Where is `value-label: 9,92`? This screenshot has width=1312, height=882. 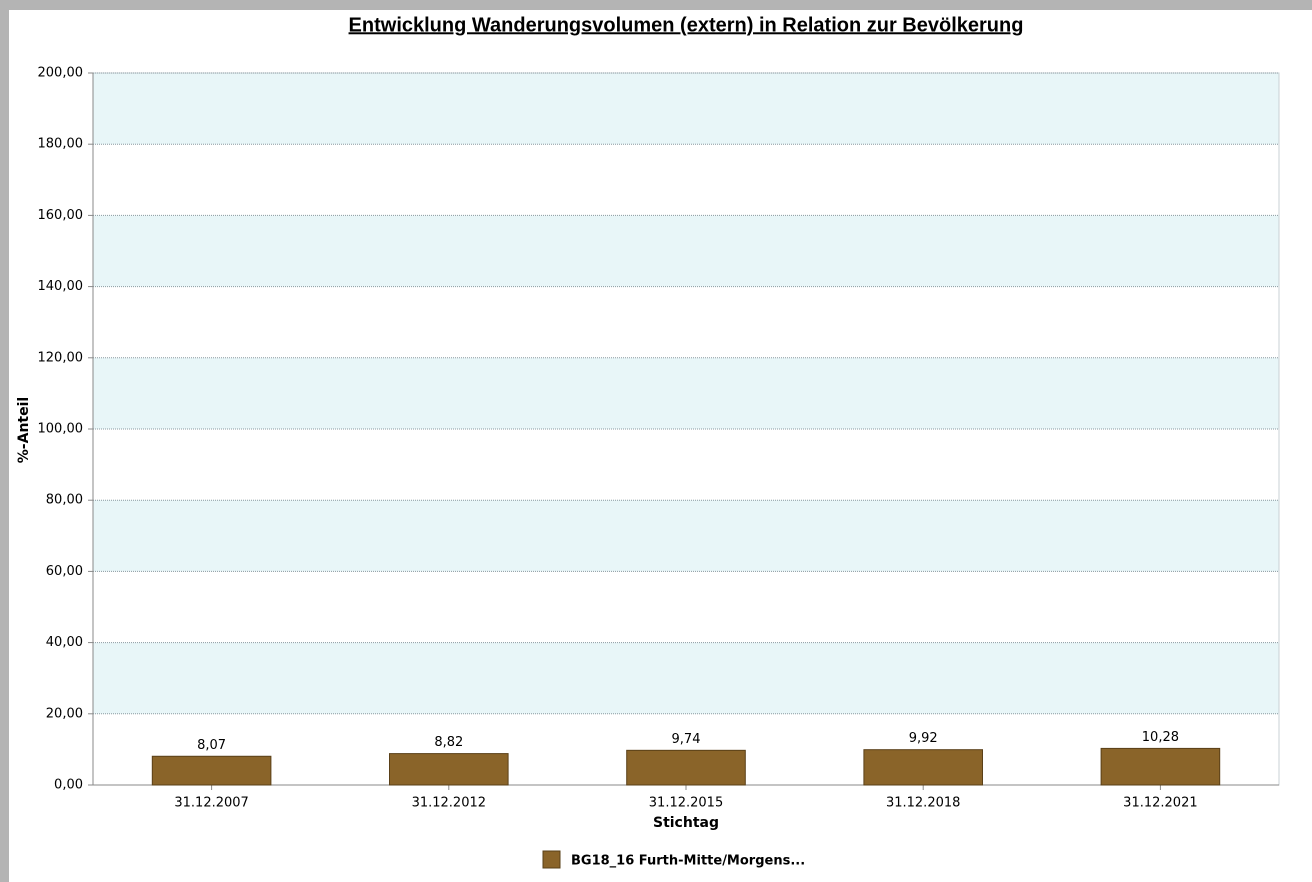 value-label: 9,92 is located at coordinates (923, 738).